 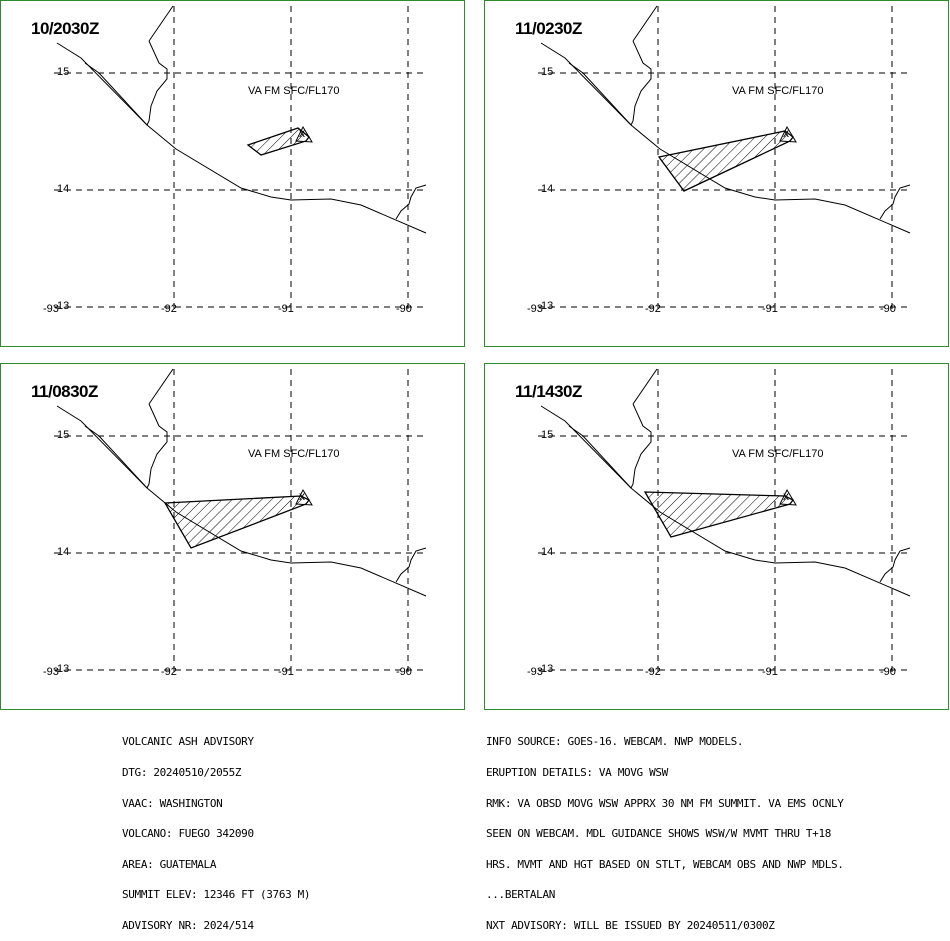 I want to click on grid-lines, so click(x=240, y=158).